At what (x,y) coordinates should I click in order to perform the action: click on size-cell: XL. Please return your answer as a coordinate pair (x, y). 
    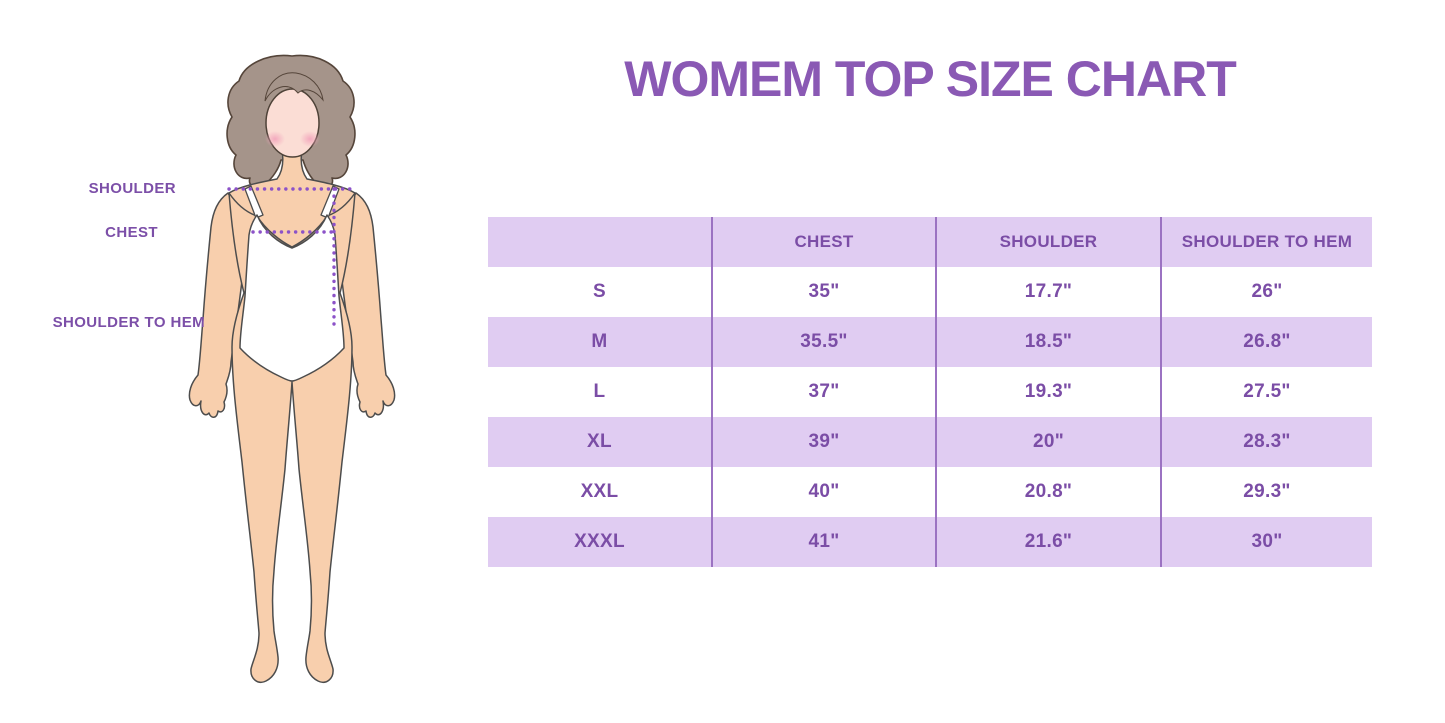
    Looking at the image, I should click on (600, 442).